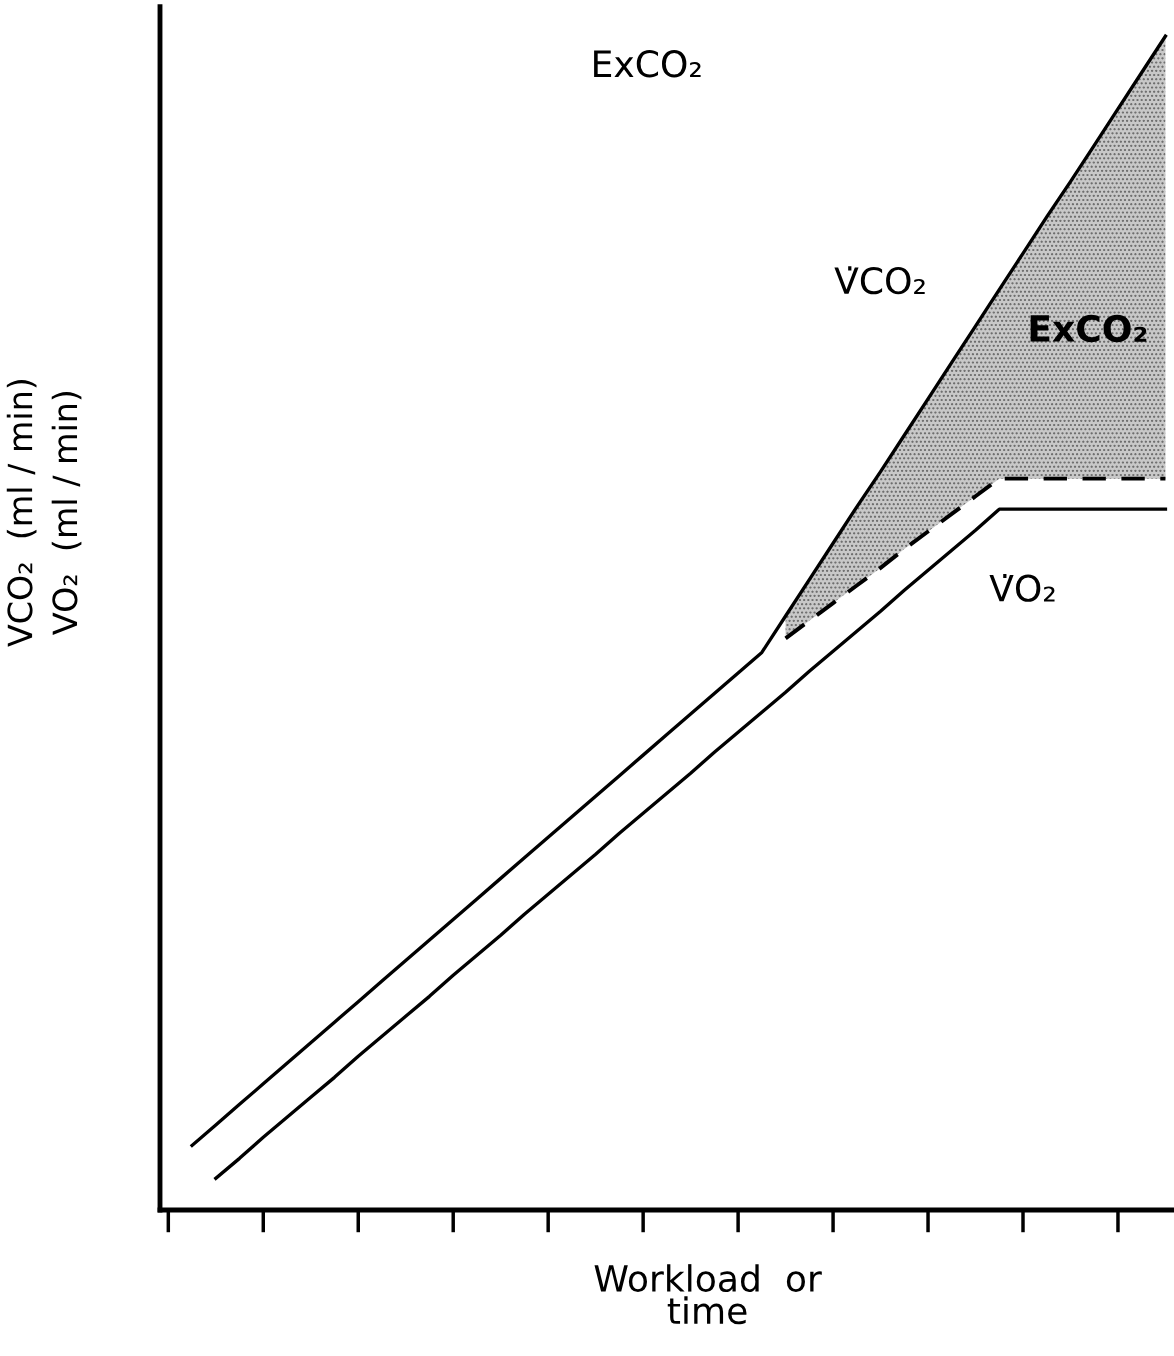 The image size is (1174, 1356). Describe the element at coordinates (879, 280) in the screenshot. I see `series-label: V̇CO₂` at that location.